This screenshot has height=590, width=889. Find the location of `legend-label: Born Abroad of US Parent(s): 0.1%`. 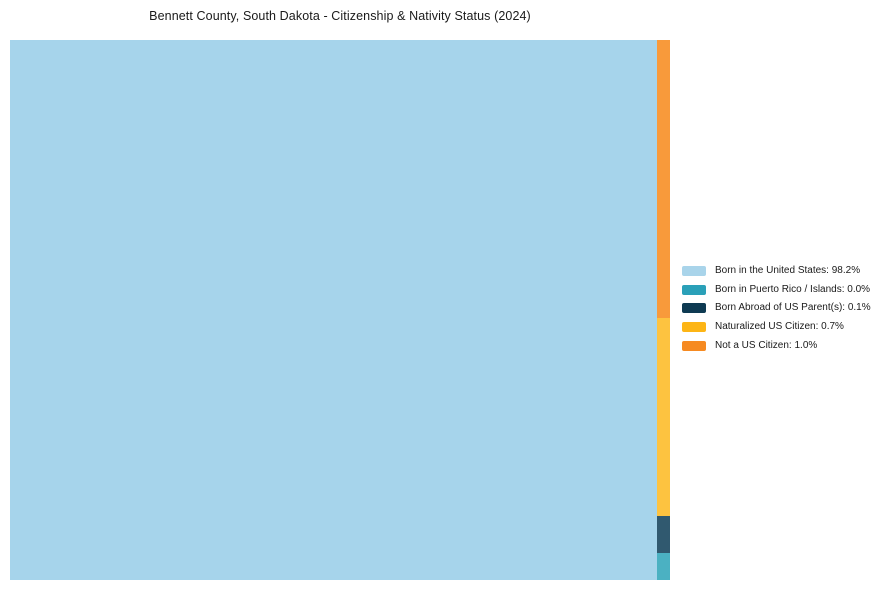

legend-label: Born Abroad of US Parent(s): 0.1% is located at coordinates (793, 308).